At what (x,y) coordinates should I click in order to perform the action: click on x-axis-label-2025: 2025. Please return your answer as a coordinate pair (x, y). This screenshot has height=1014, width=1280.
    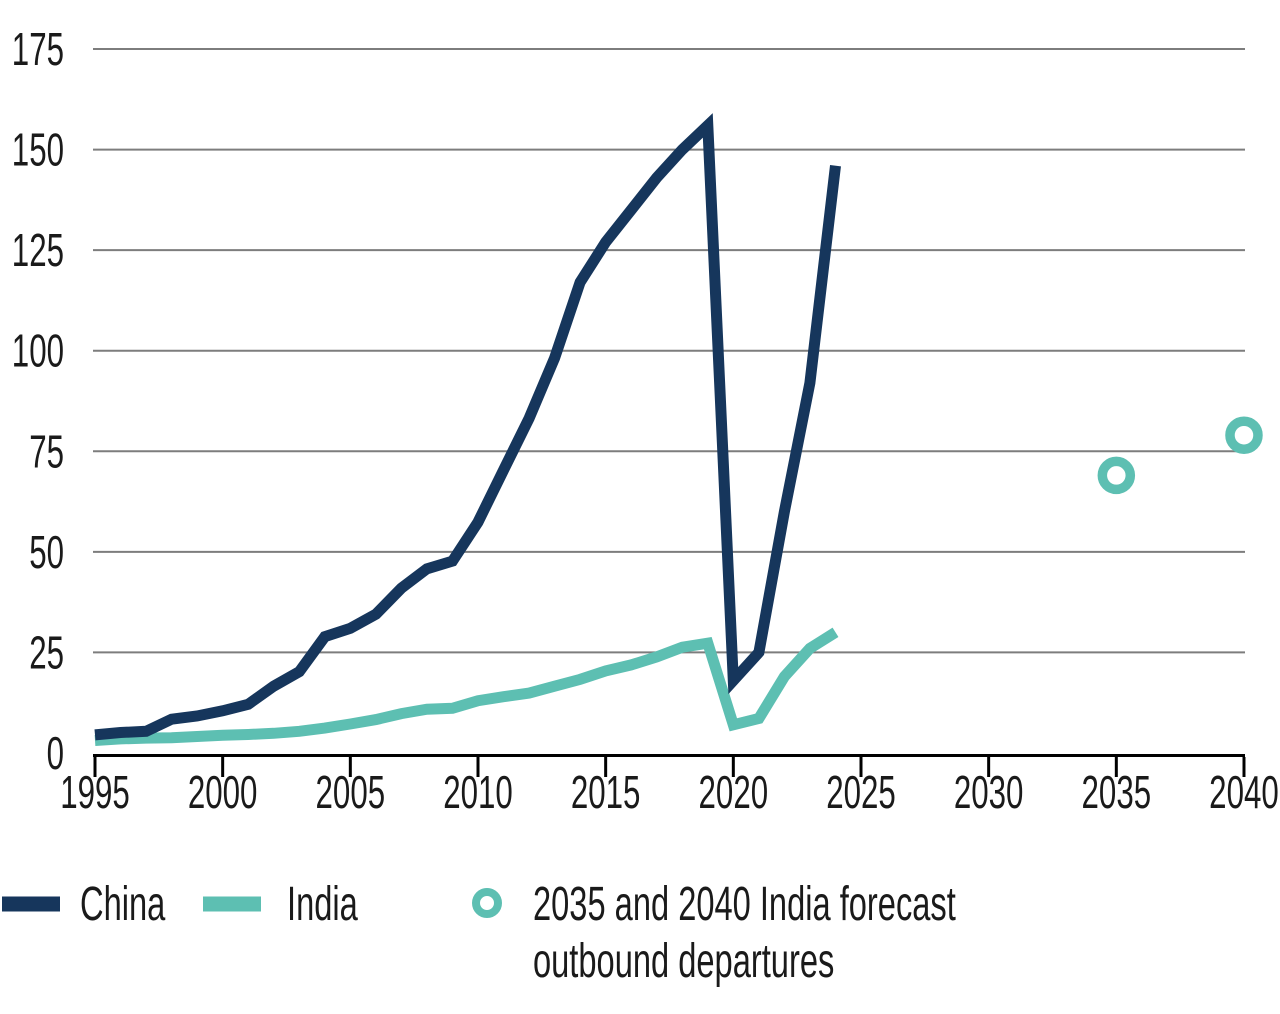
    Looking at the image, I should click on (861, 792).